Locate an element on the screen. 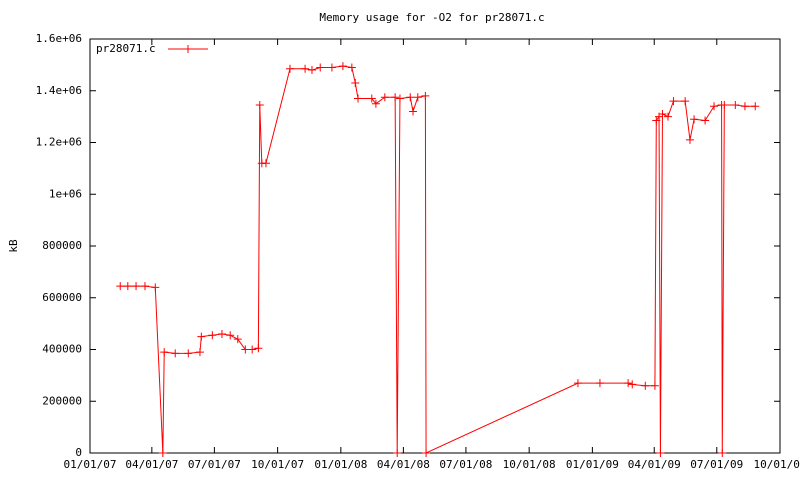 This screenshot has width=800, height=480. legend-marker is located at coordinates (188, 49).